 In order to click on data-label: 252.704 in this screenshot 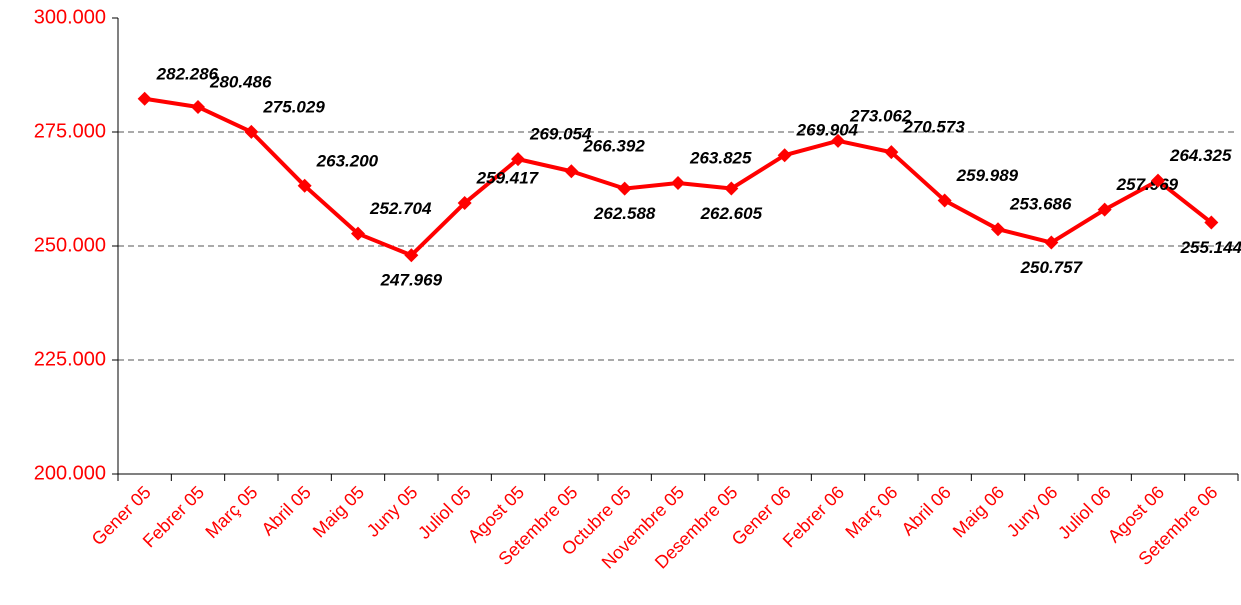, I will do `click(400, 208)`.